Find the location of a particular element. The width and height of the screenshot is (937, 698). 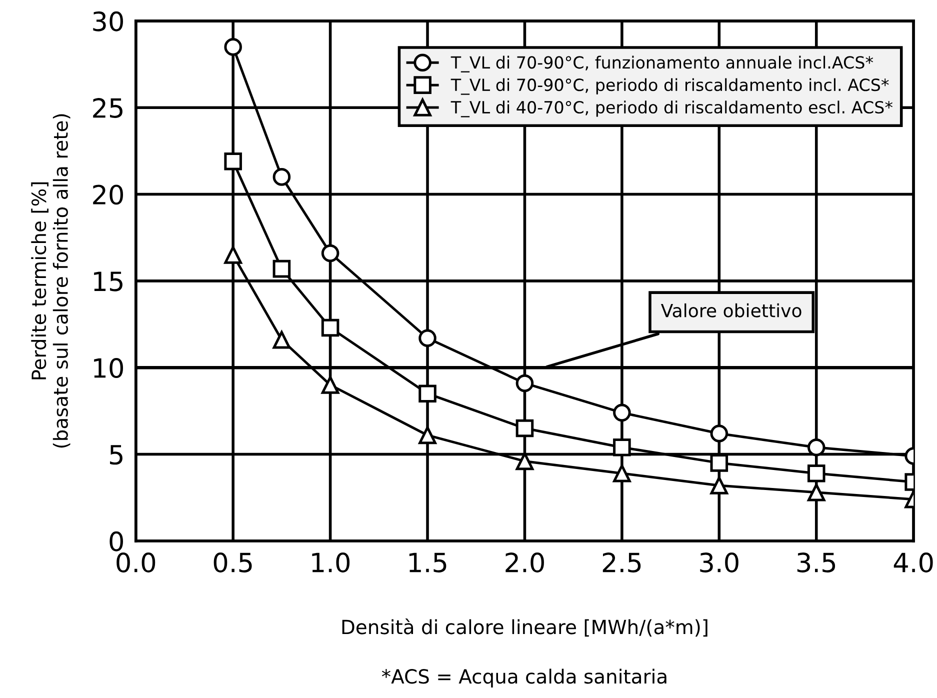

ref-line-label: Valore obiettivo is located at coordinates (731, 310).